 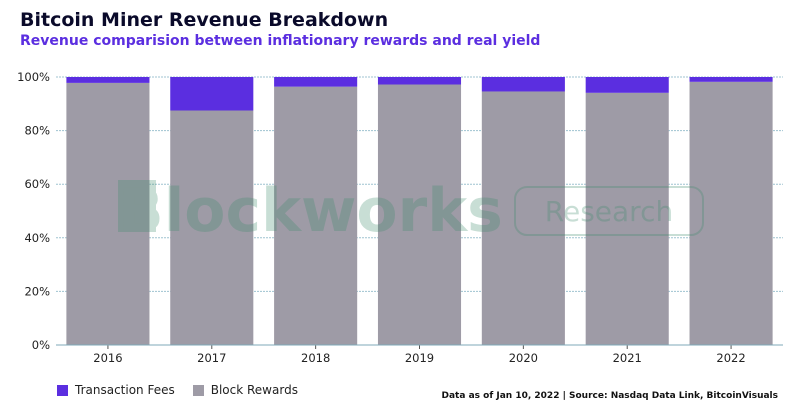 What do you see at coordinates (137, 206) in the screenshot?
I see `watermark-logo-block` at bounding box center [137, 206].